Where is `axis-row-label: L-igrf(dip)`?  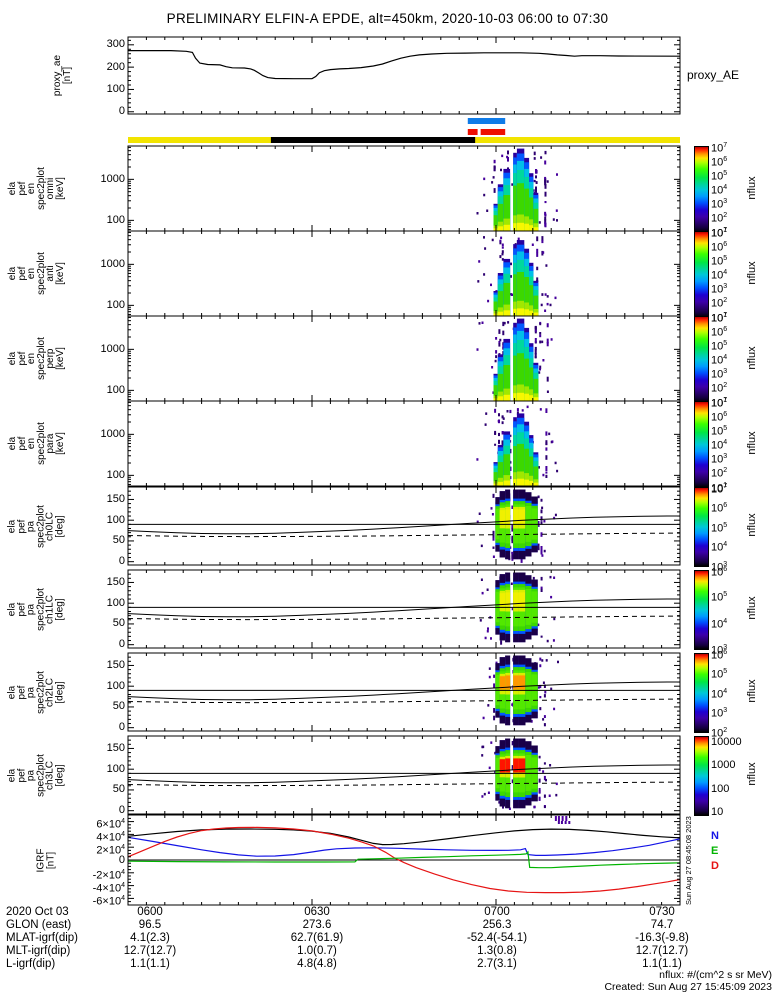 axis-row-label: L-igrf(dip) is located at coordinates (31, 964).